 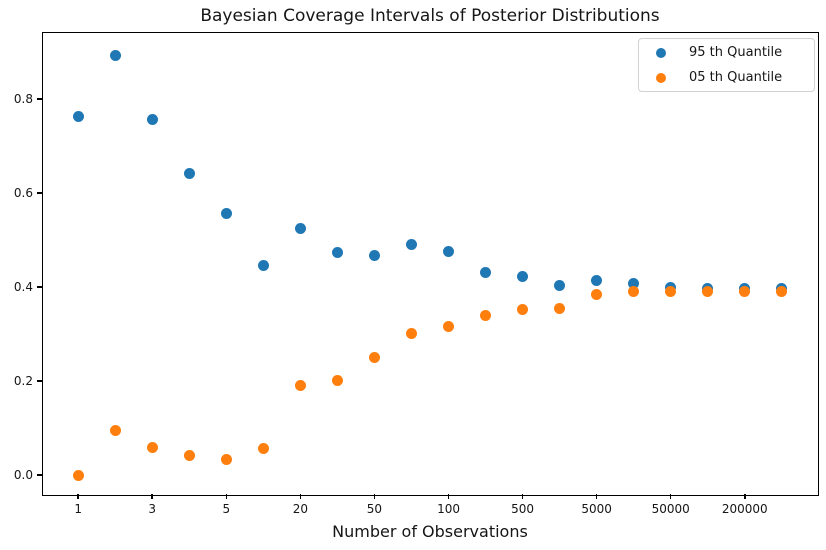 I want to click on x-tick-label: 50000, so click(x=670, y=509).